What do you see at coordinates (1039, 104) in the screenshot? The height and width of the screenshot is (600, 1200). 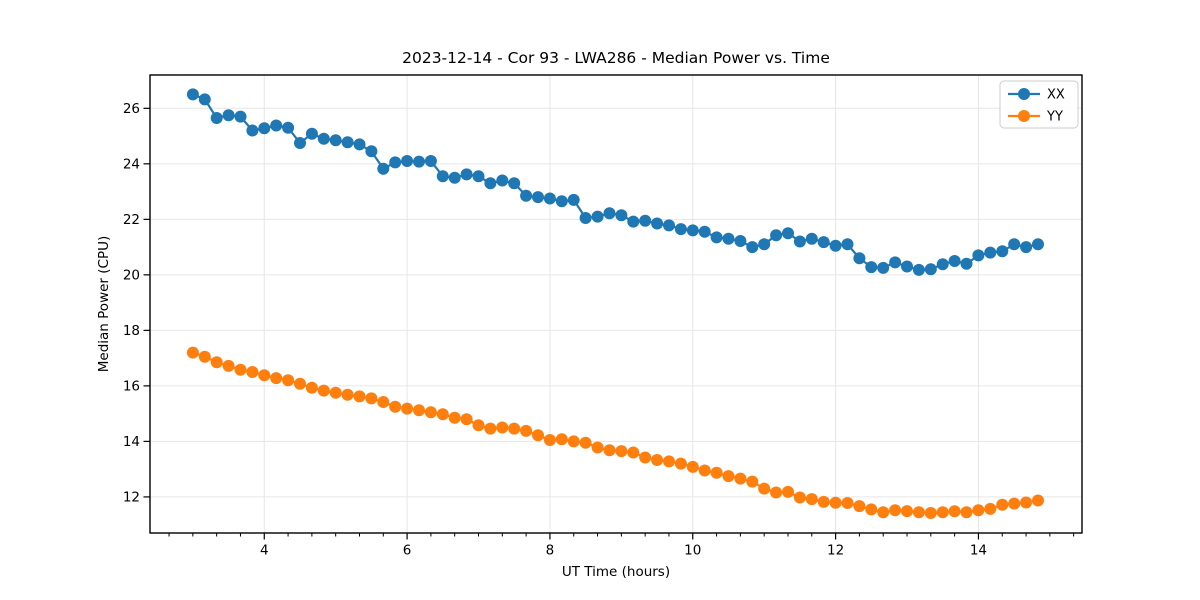 I see `legend-box` at bounding box center [1039, 104].